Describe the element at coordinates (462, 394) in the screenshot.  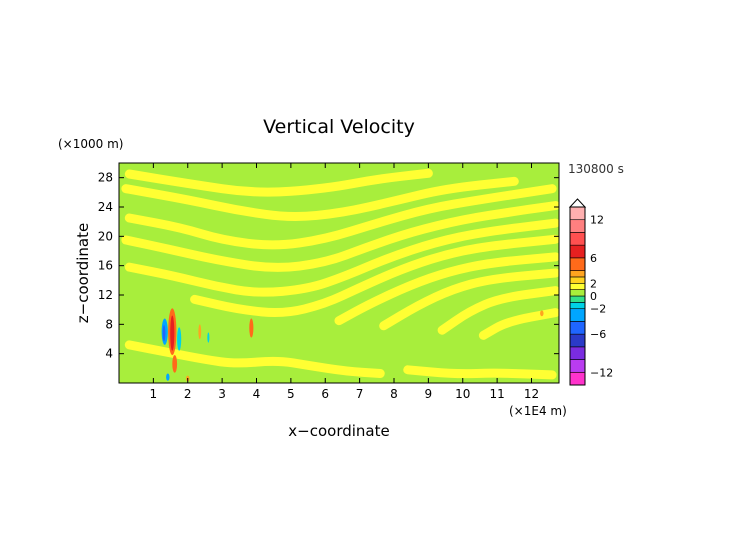
I see `x-tick-label: 10` at that location.